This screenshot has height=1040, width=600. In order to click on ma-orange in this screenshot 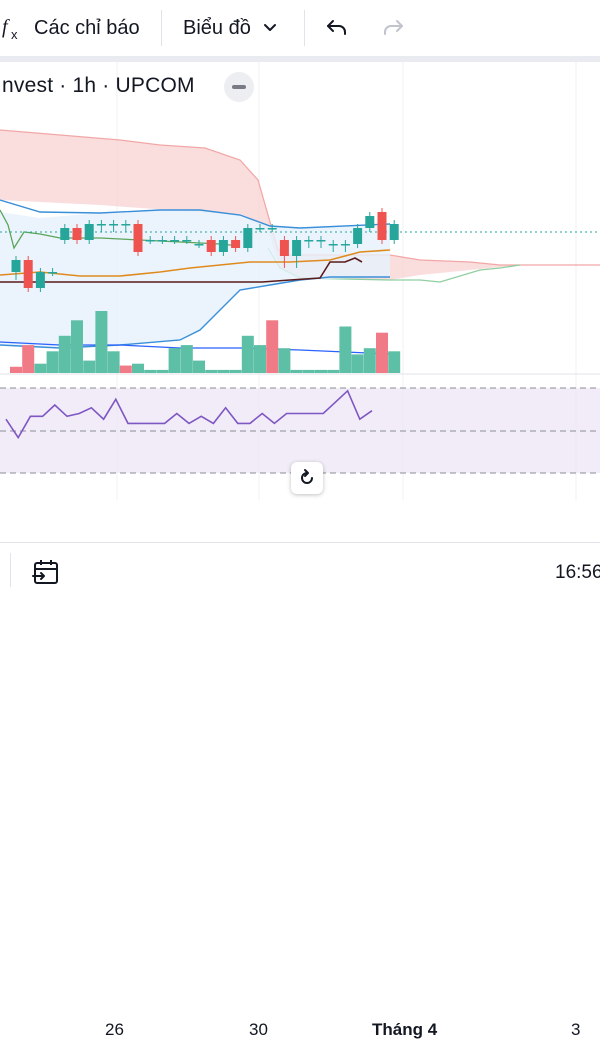, I will do `click(195, 263)`.